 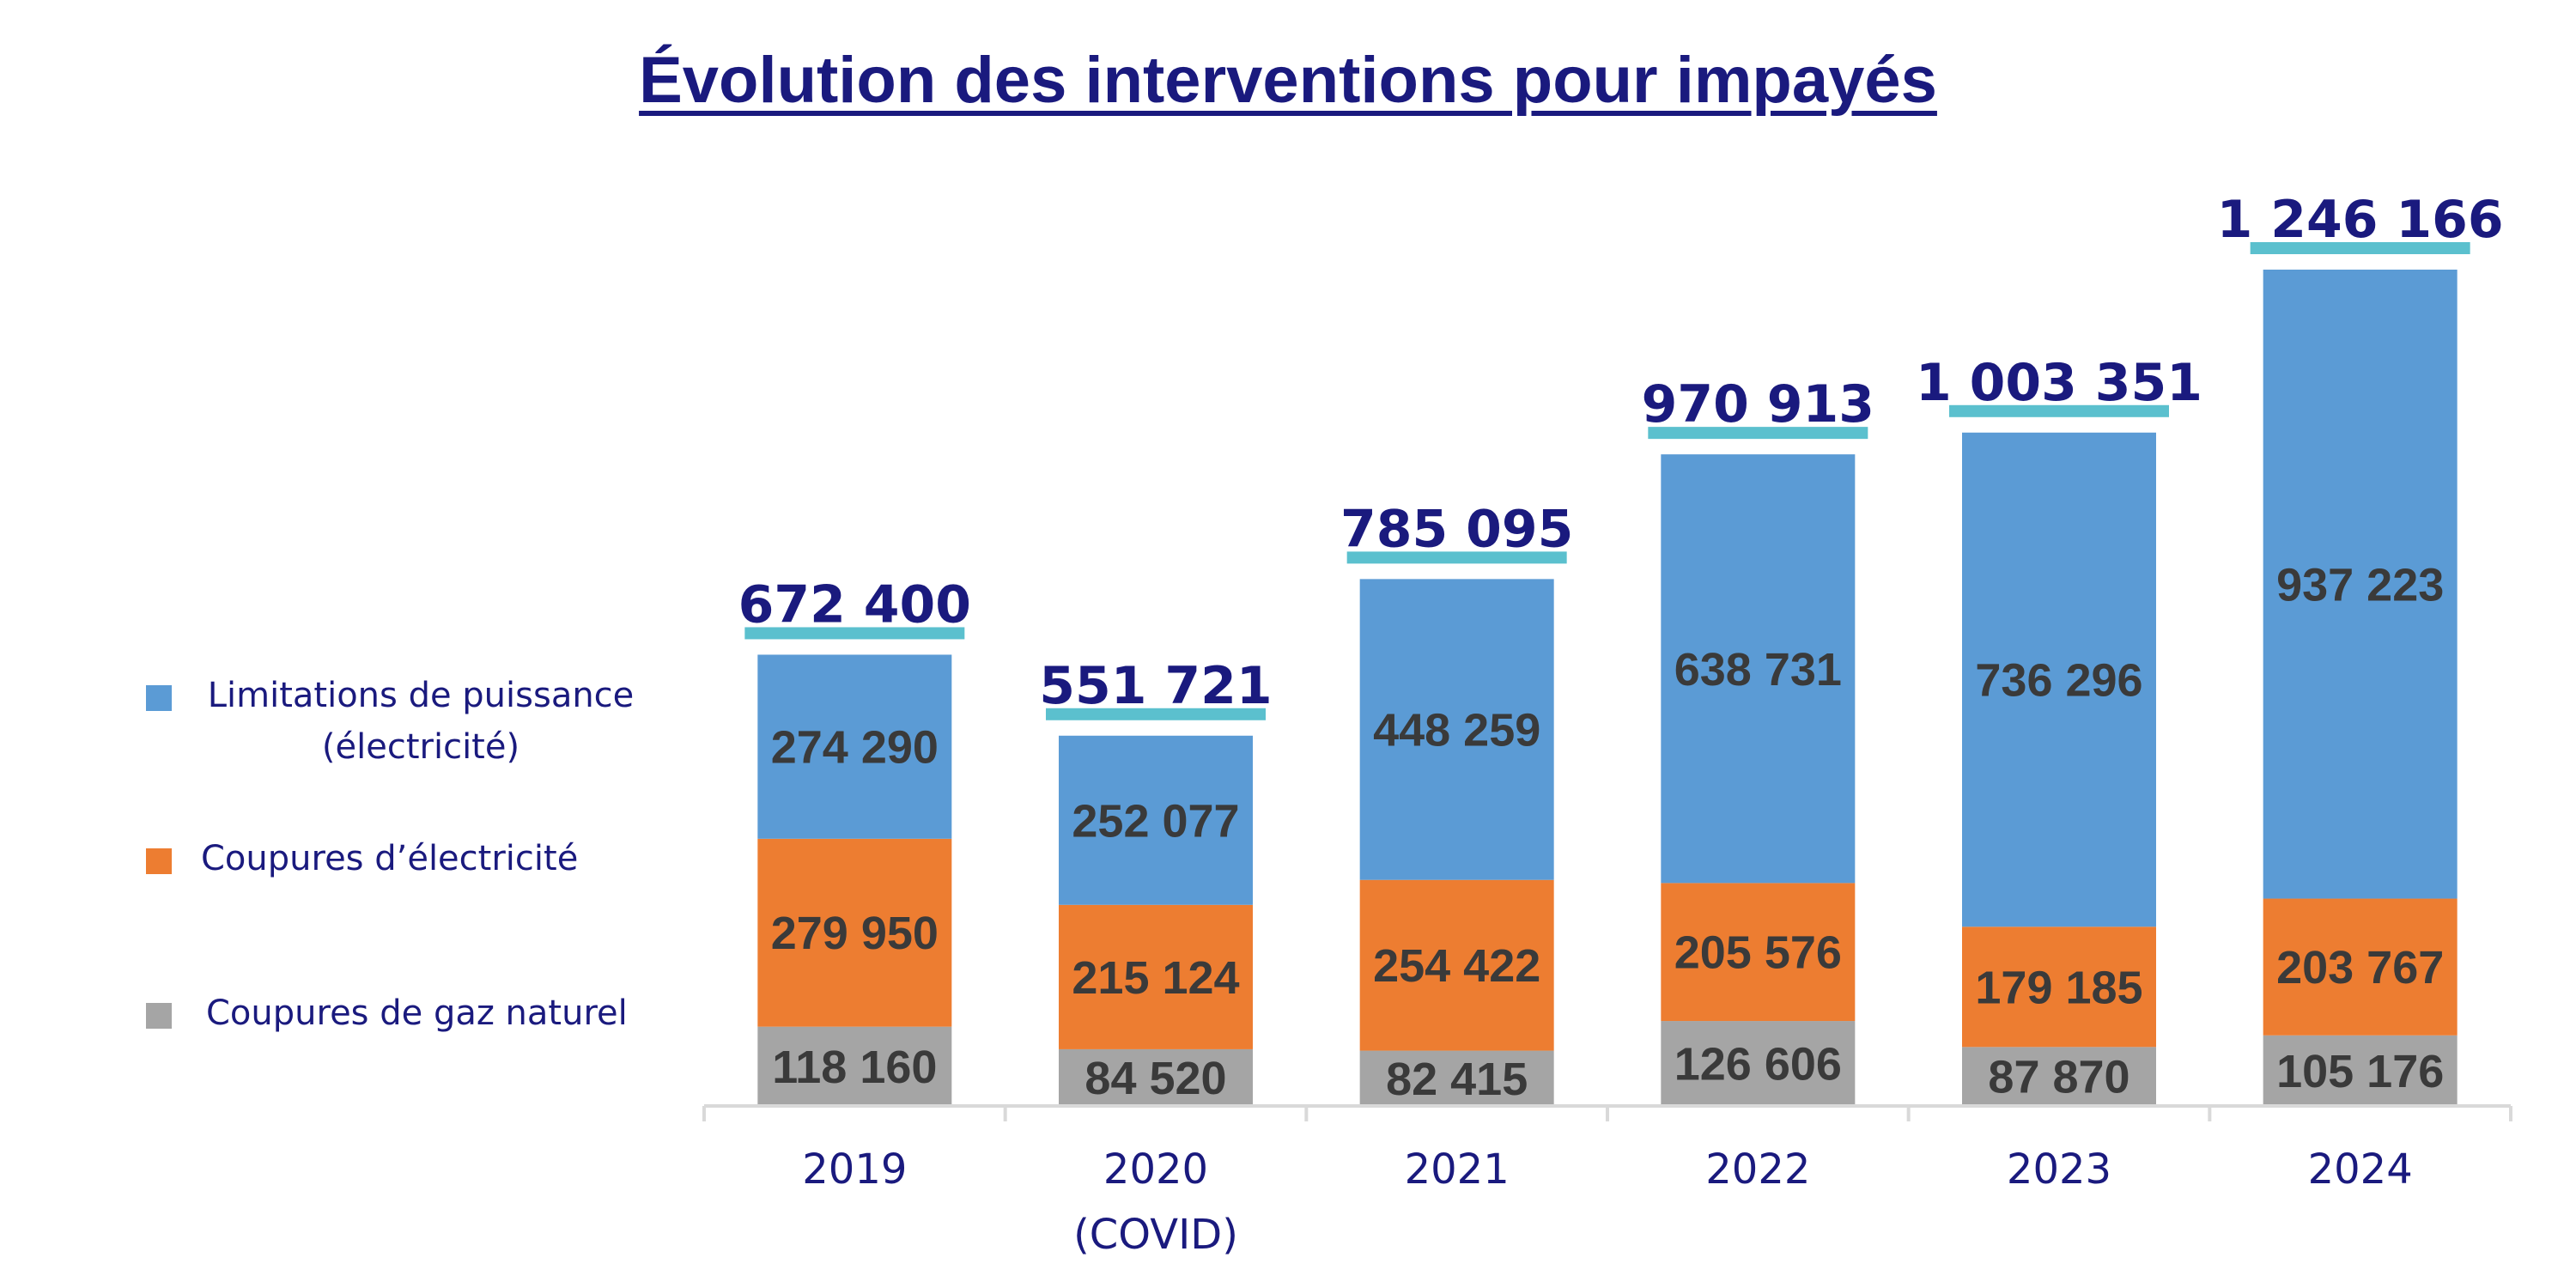 I want to click on segment-value-label: 448 259, so click(x=1456, y=730).